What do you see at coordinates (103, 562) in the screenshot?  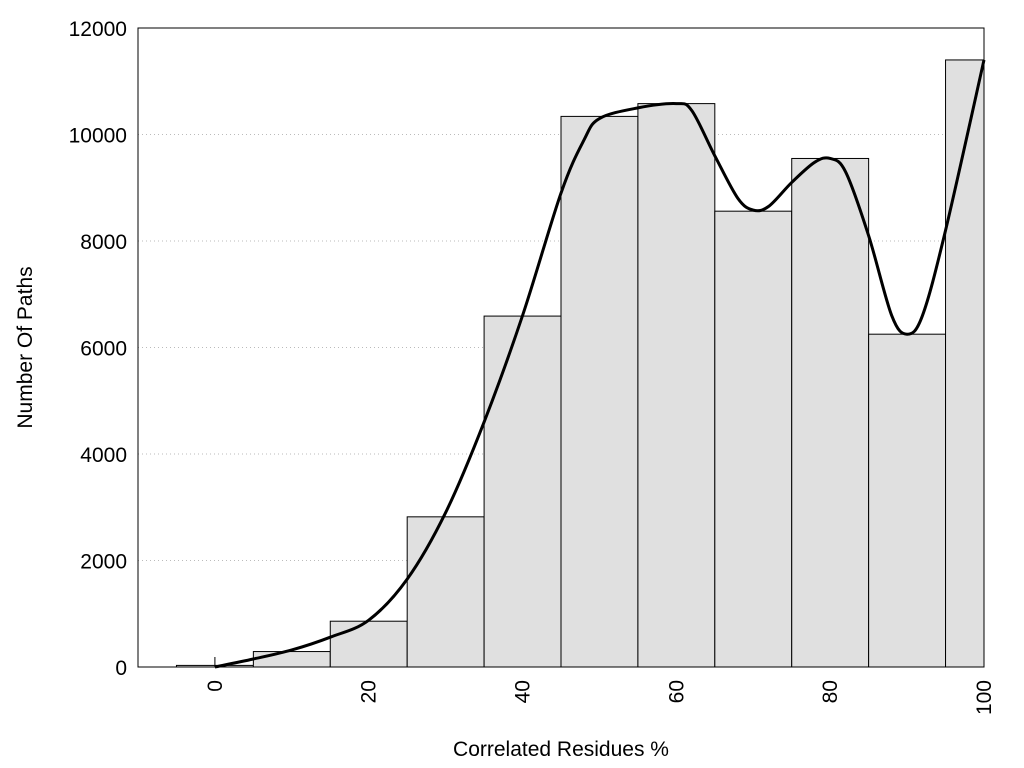 I see `y-tick-label: 2000` at bounding box center [103, 562].